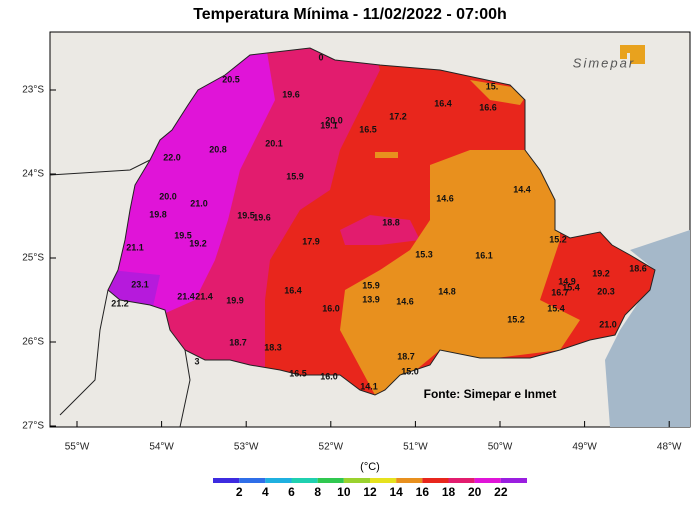 Image resolution: width=700 pixels, height=509 pixels. Describe the element at coordinates (488, 107) in the screenshot. I see `station-value: 16.6` at that location.